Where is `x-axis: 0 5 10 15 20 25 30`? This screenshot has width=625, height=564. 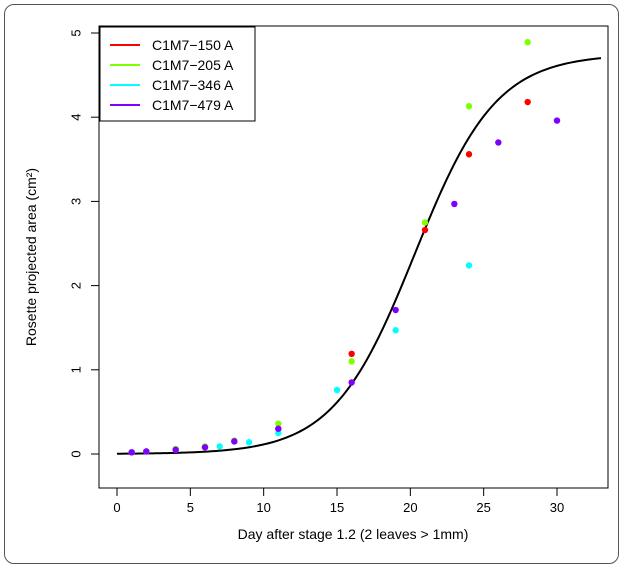 x-axis: 0 5 10 15 20 25 30 is located at coordinates (338, 501).